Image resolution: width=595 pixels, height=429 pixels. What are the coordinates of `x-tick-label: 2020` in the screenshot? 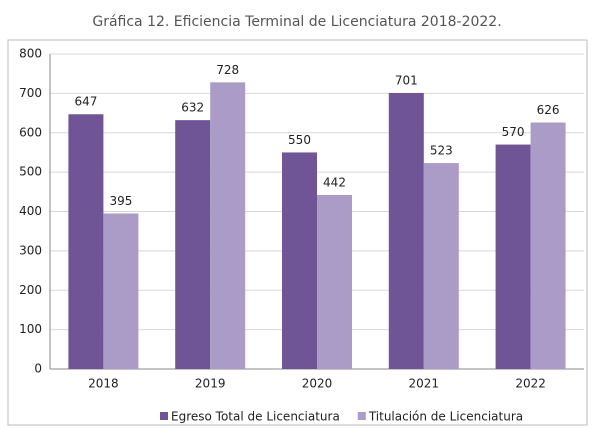 It's located at (317, 384).